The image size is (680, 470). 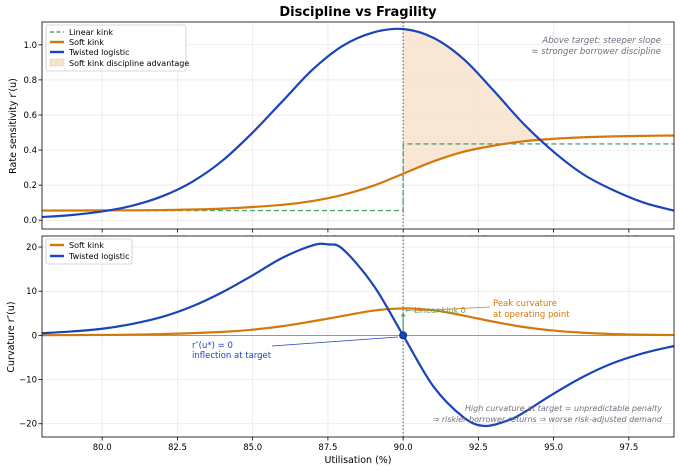 What do you see at coordinates (478, 448) in the screenshot?
I see `bottom-x-tick-label-92-5: 92.5` at bounding box center [478, 448].